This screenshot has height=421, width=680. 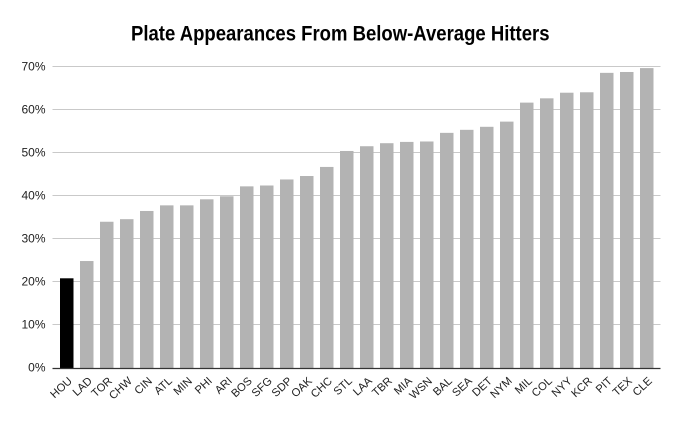 What do you see at coordinates (37, 368) in the screenshot?
I see `svg-text: 0%` at bounding box center [37, 368].